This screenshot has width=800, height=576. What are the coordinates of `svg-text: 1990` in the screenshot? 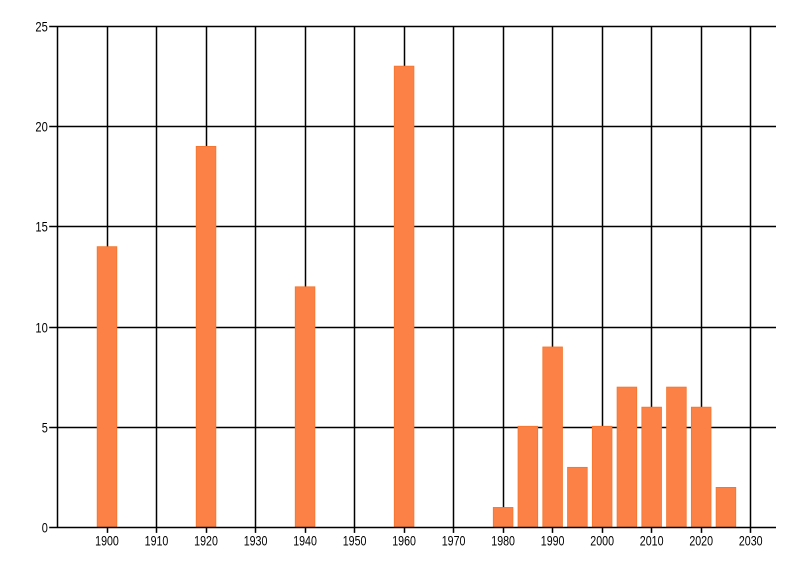 It's located at (553, 541).